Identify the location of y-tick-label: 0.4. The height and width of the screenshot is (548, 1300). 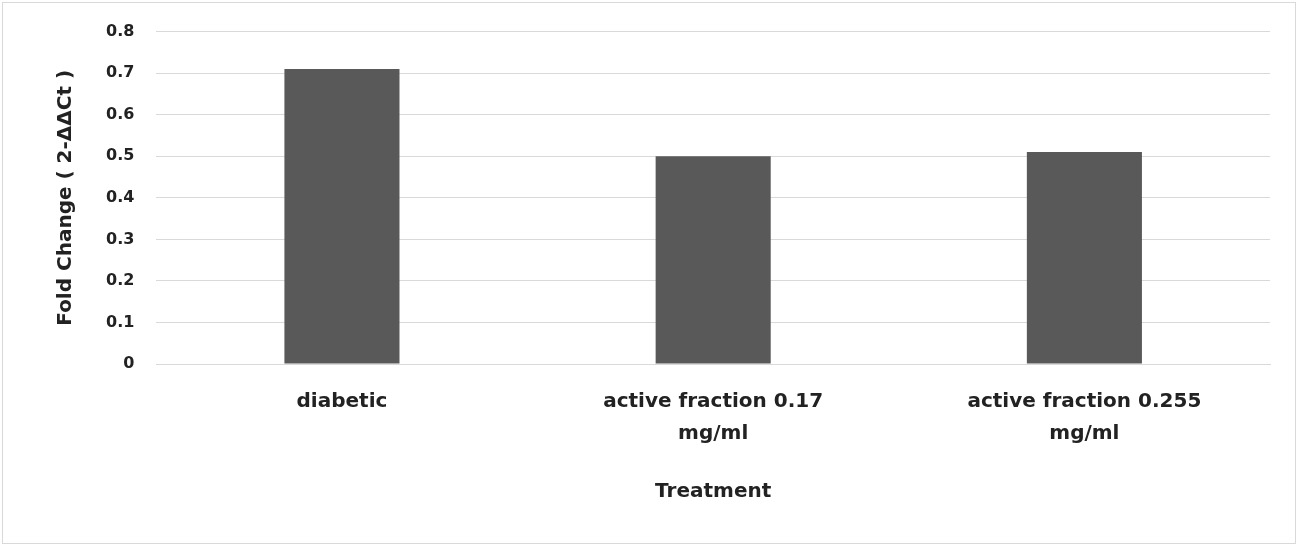
(120, 196).